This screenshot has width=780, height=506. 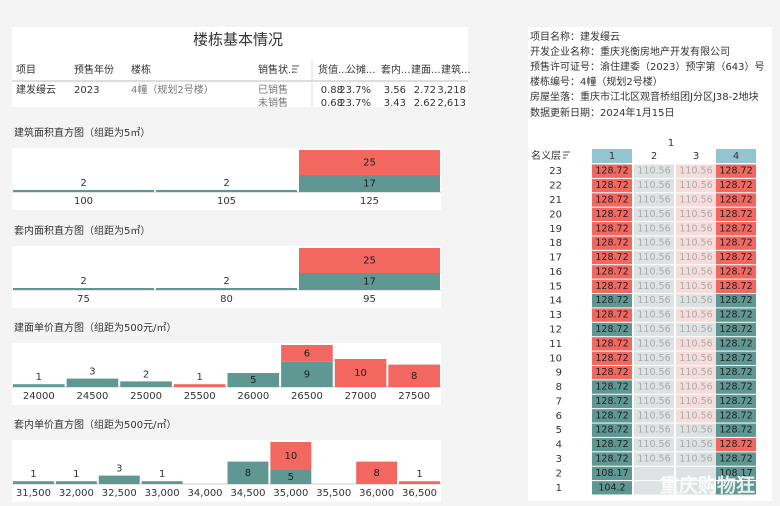 I want to click on bar-label: 17, so click(x=369, y=282).